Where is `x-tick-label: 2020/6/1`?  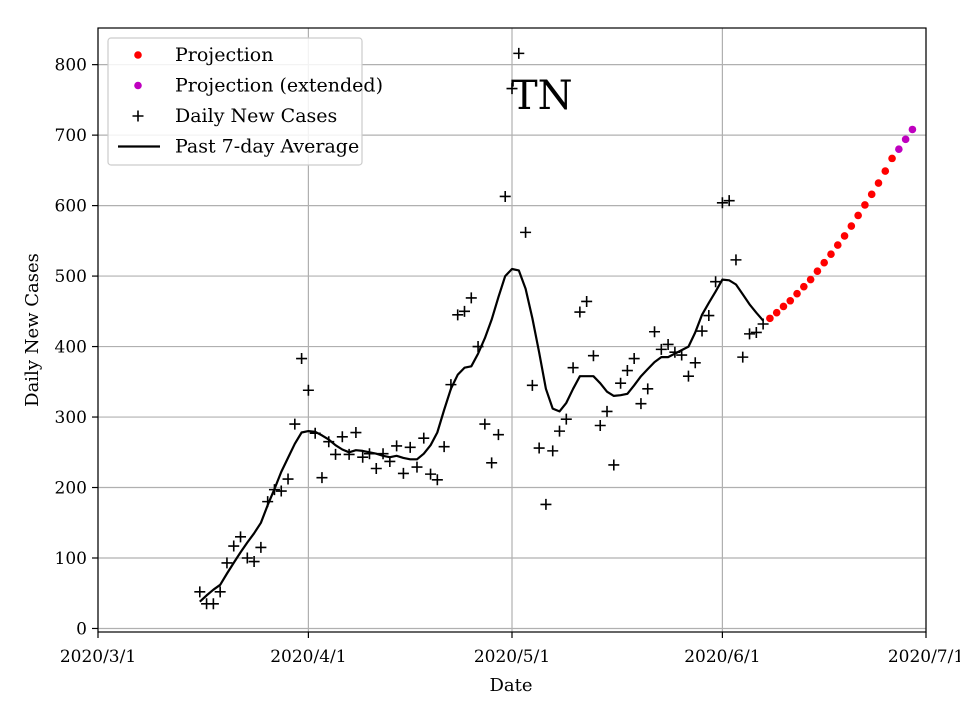
x-tick-label: 2020/6/1 is located at coordinates (722, 657).